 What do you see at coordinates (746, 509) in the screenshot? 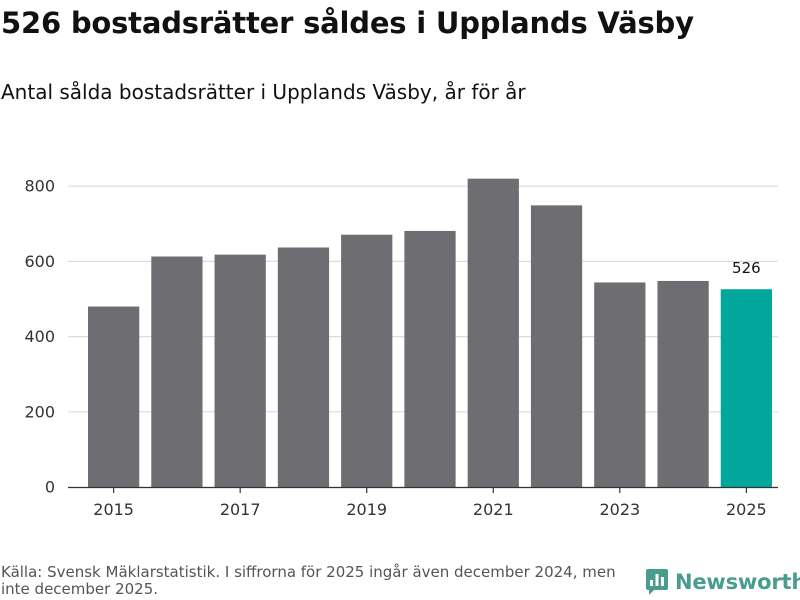
I see `x-tick-label: 2025` at bounding box center [746, 509].